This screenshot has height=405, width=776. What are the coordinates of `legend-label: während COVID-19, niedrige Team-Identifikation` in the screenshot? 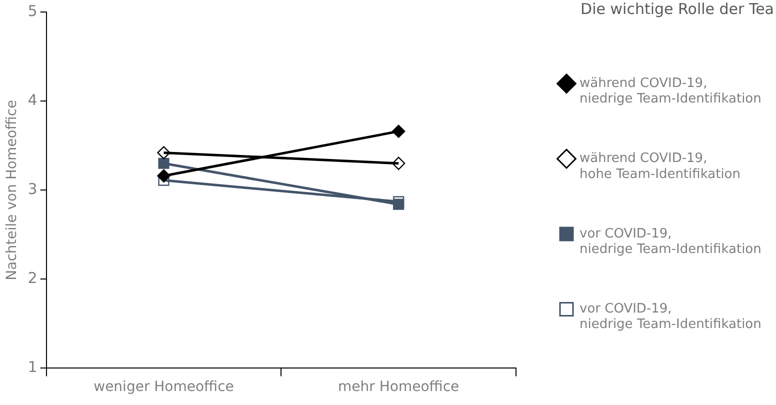 It's located at (671, 91).